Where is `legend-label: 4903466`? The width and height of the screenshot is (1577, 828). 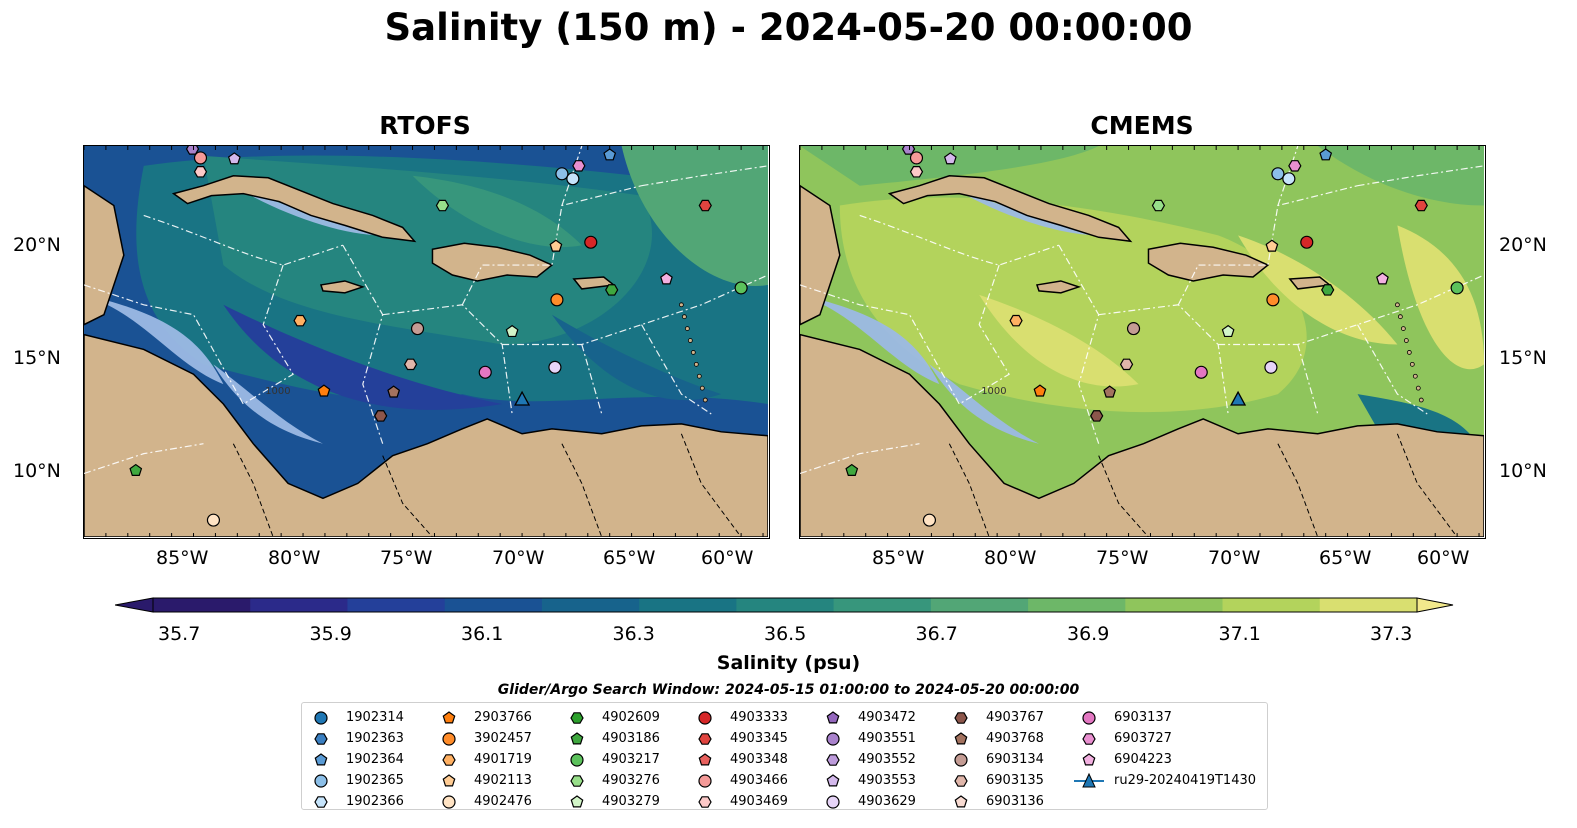
legend-label: 4903466 is located at coordinates (759, 780).